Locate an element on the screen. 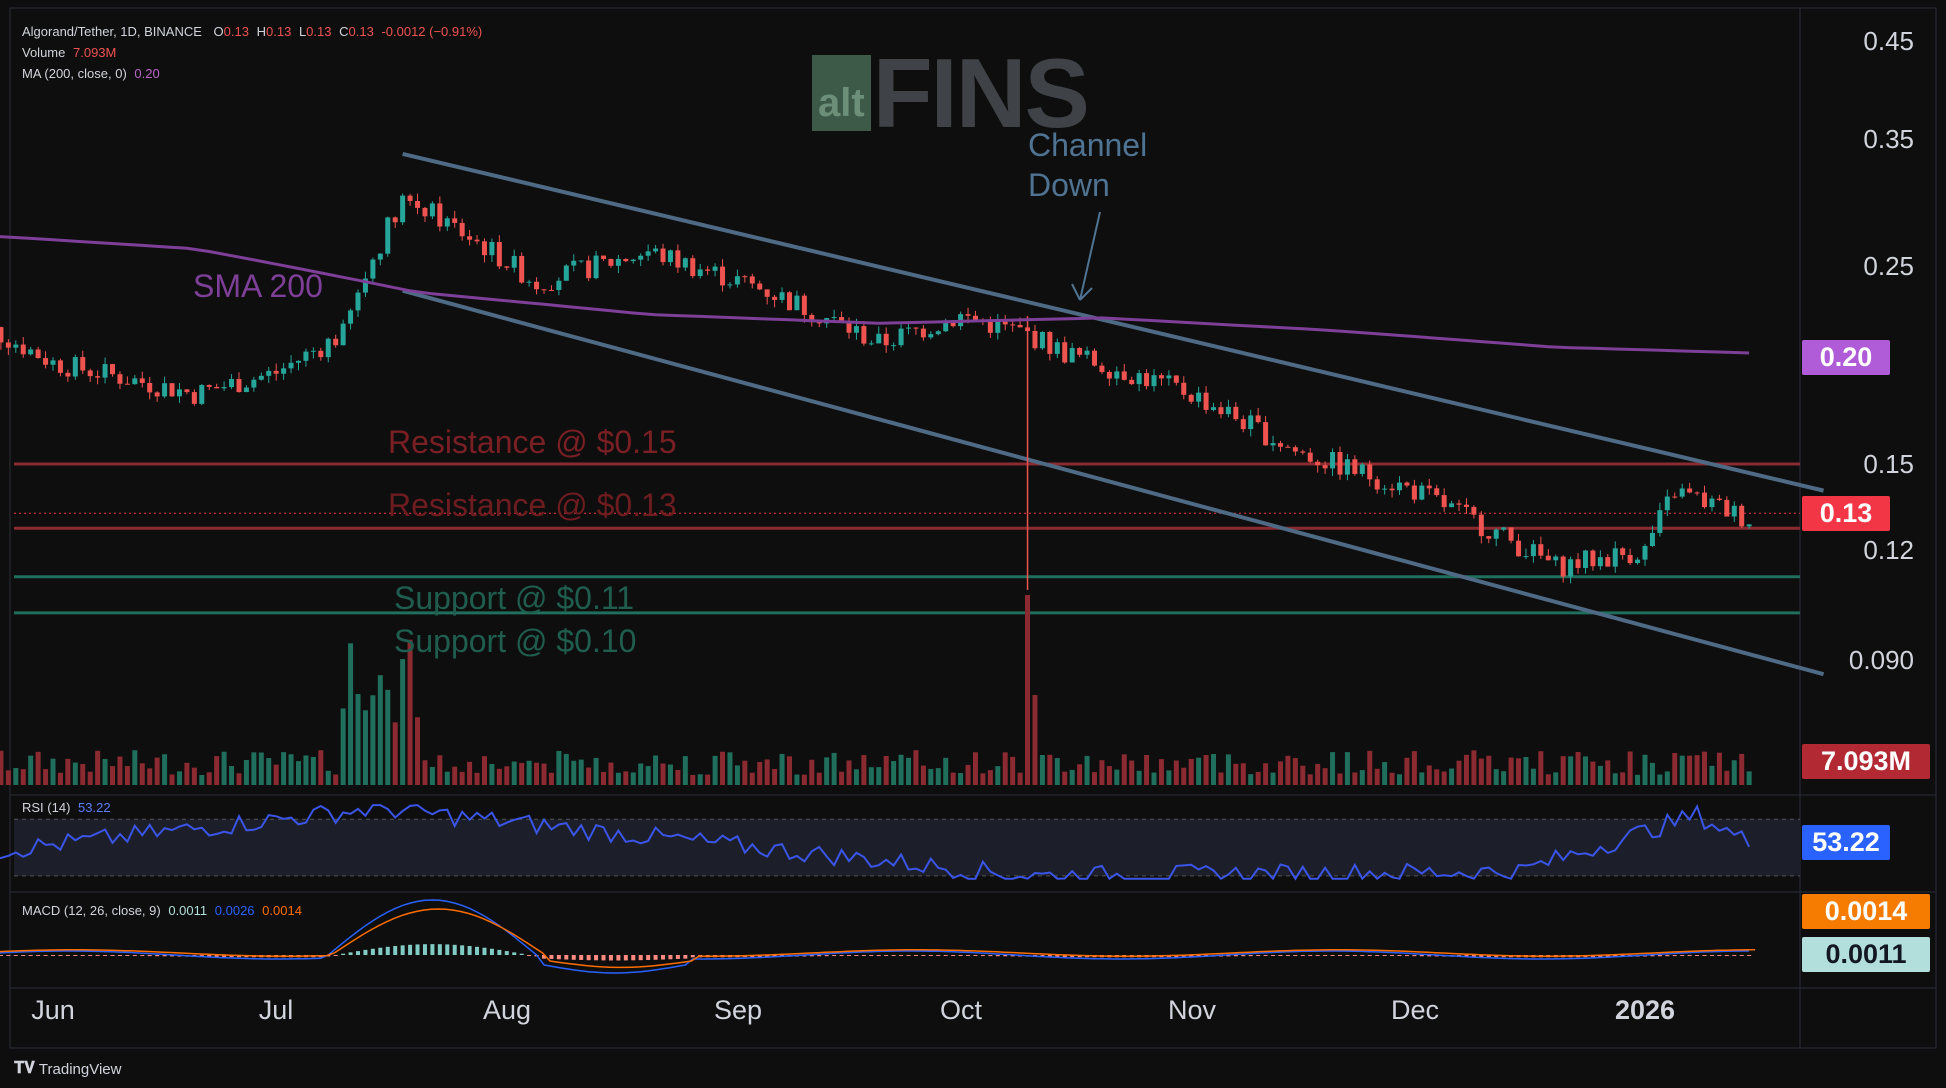  rsi-label: RSI (14) is located at coordinates (46, 807).